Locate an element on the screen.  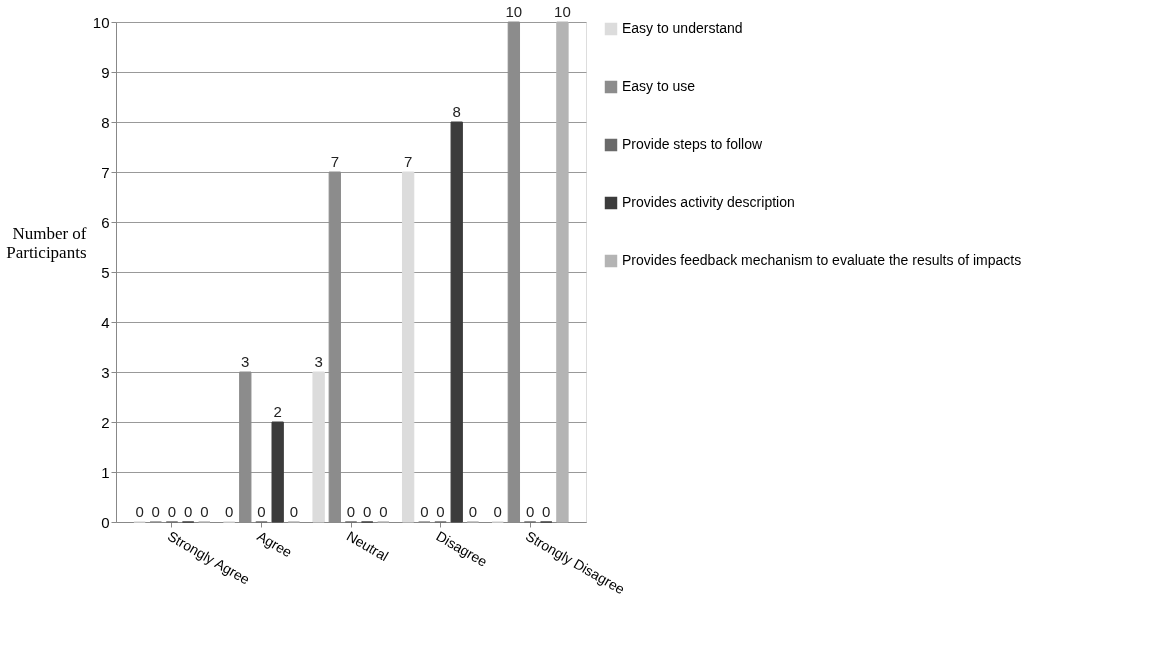
y-tick-label: 10 is located at coordinates (101, 22).